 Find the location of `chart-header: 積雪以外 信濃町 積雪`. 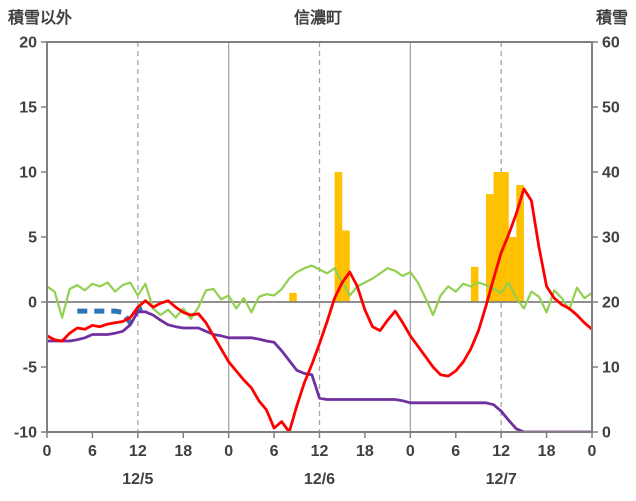

chart-header: 積雪以外 信濃町 積雪 is located at coordinates (318, 16).